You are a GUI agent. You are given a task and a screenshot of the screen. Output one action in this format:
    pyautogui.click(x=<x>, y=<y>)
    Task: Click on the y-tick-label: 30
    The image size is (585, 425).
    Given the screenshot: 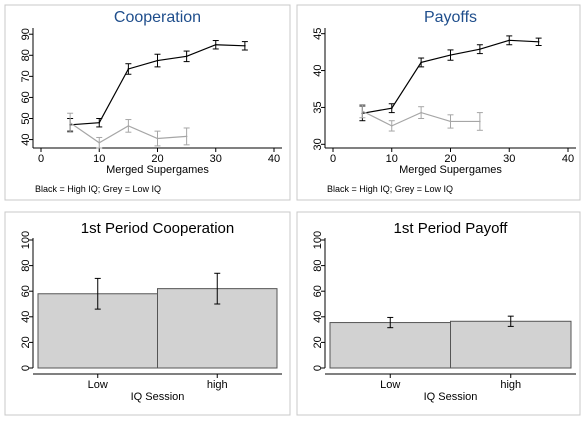 What is the action you would take?
    pyautogui.click(x=318, y=144)
    